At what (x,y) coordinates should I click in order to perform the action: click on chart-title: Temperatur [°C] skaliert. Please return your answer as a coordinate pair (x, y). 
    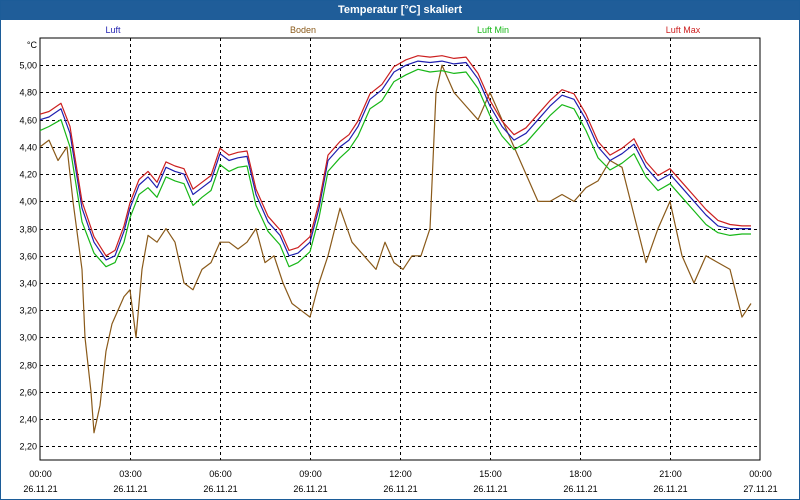
    Looking at the image, I should click on (400, 10).